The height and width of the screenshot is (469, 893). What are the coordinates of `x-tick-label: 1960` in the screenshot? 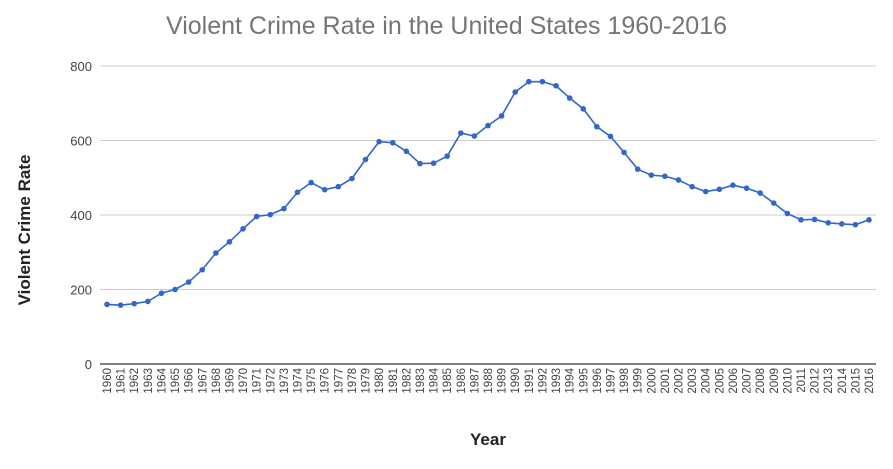 It's located at (108, 381).